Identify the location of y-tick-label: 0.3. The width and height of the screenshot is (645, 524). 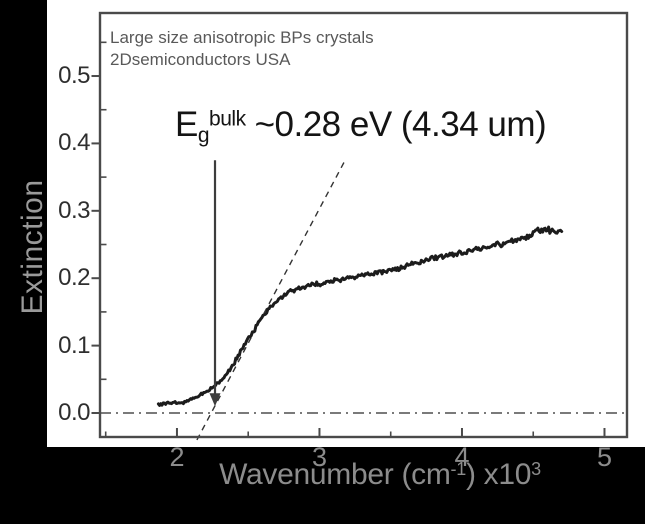
(74, 210).